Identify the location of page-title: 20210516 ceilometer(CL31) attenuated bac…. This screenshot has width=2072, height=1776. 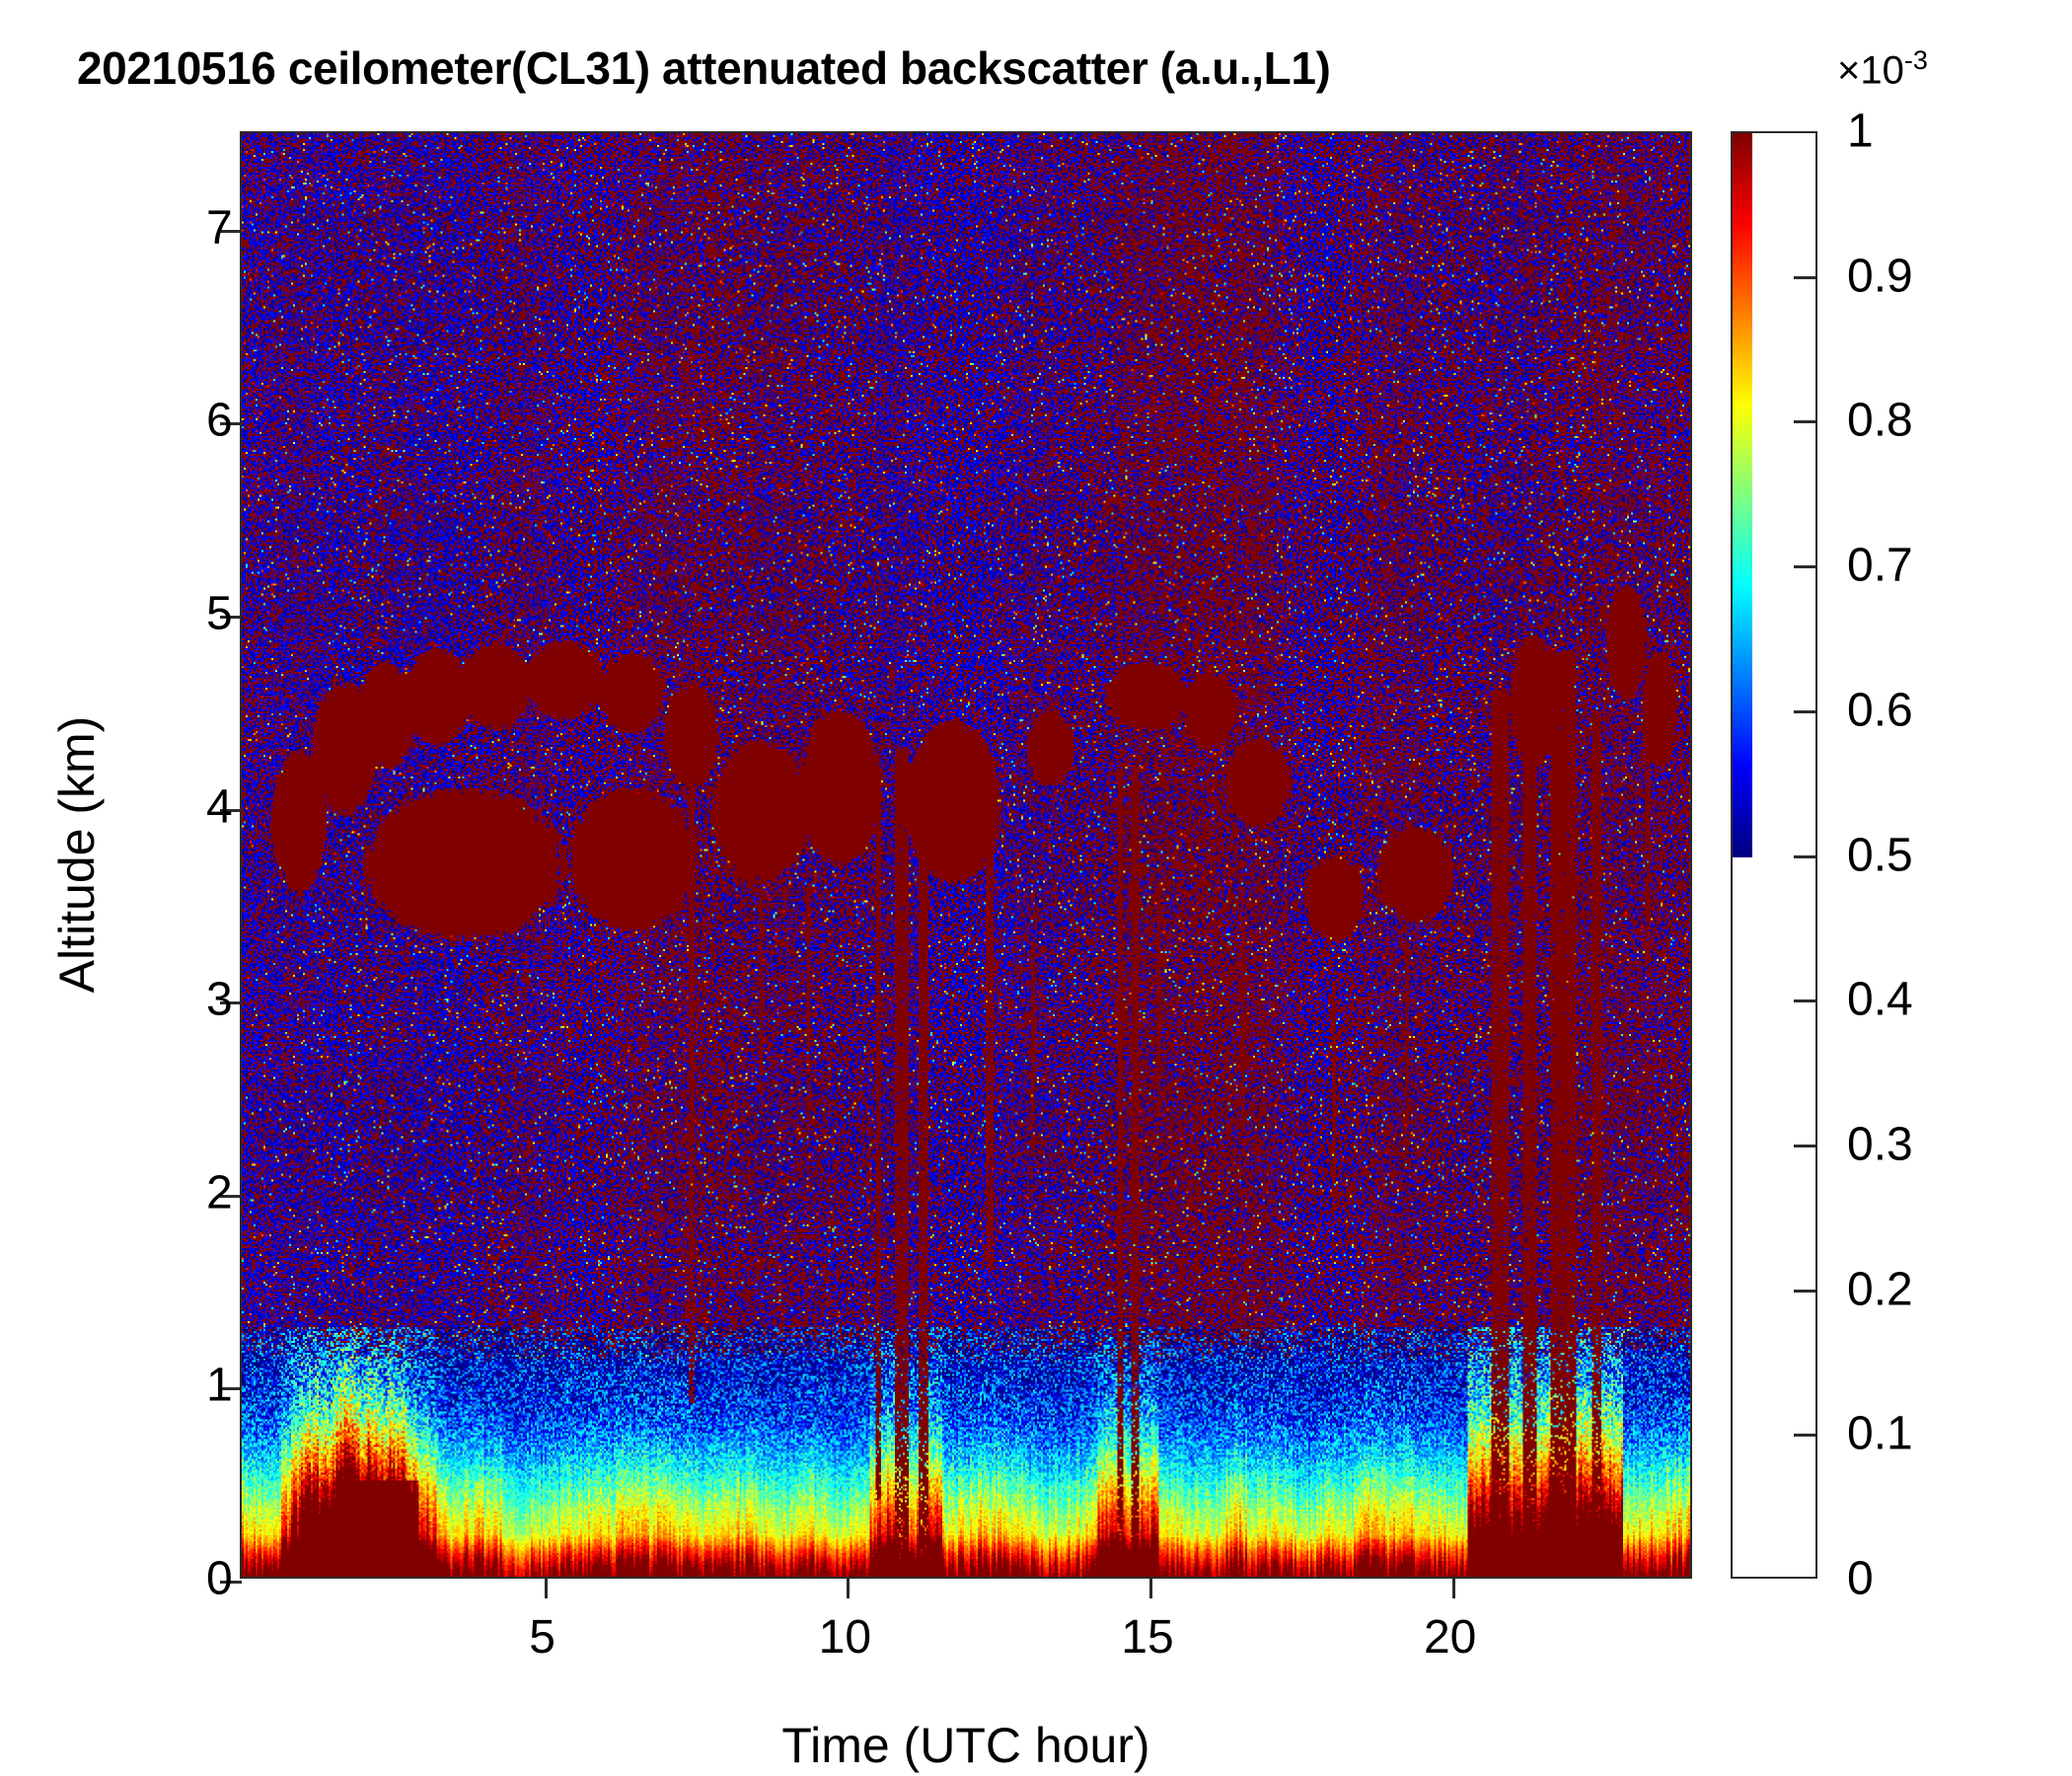
(704, 68).